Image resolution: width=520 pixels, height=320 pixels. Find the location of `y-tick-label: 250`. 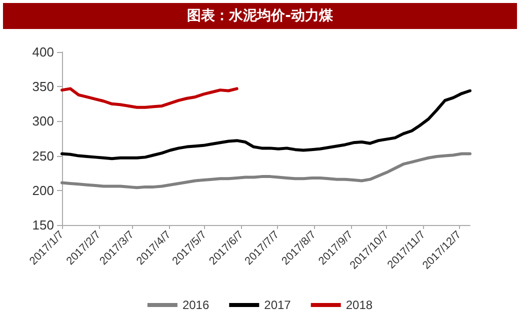

y-tick-label: 250 is located at coordinates (43, 156).